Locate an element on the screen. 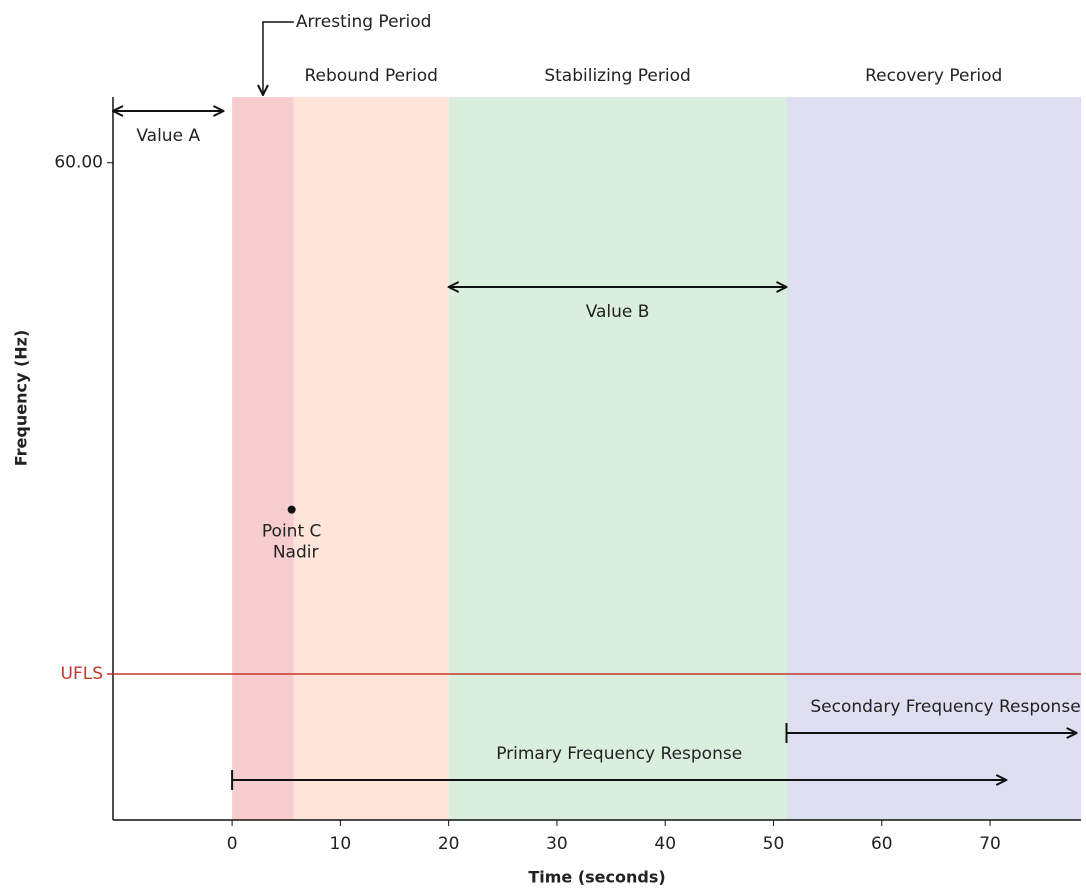 This screenshot has height=890, width=1086. region-label: Stabilizing Period is located at coordinates (617, 76).